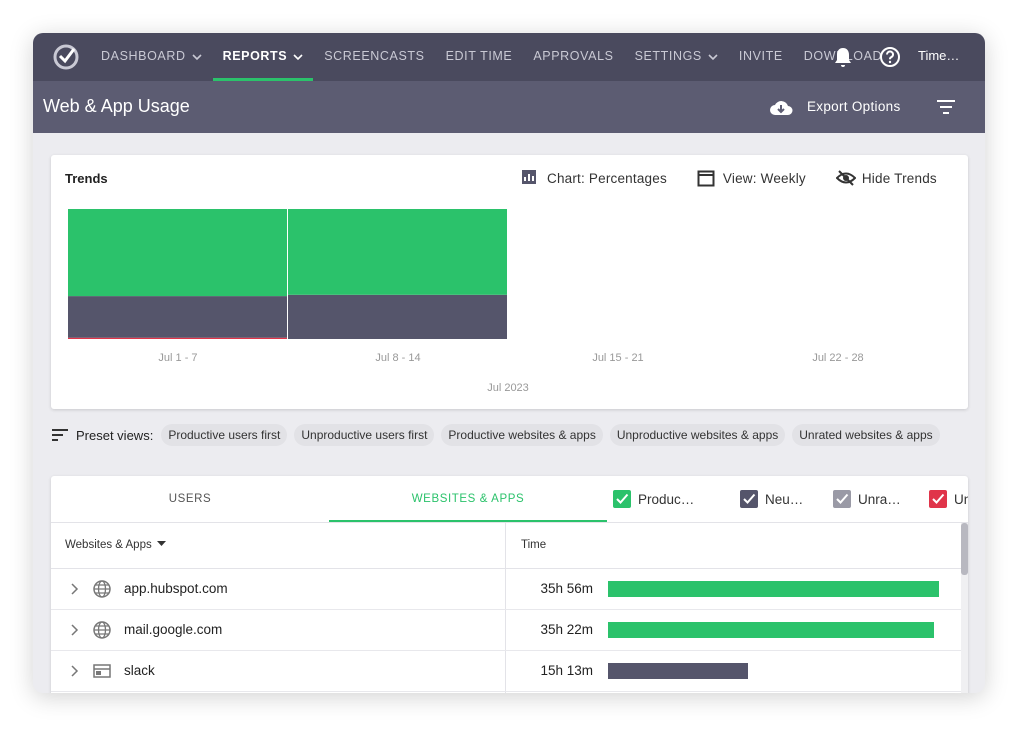  I want to click on site-name: app.hubspot.com, so click(176, 588).